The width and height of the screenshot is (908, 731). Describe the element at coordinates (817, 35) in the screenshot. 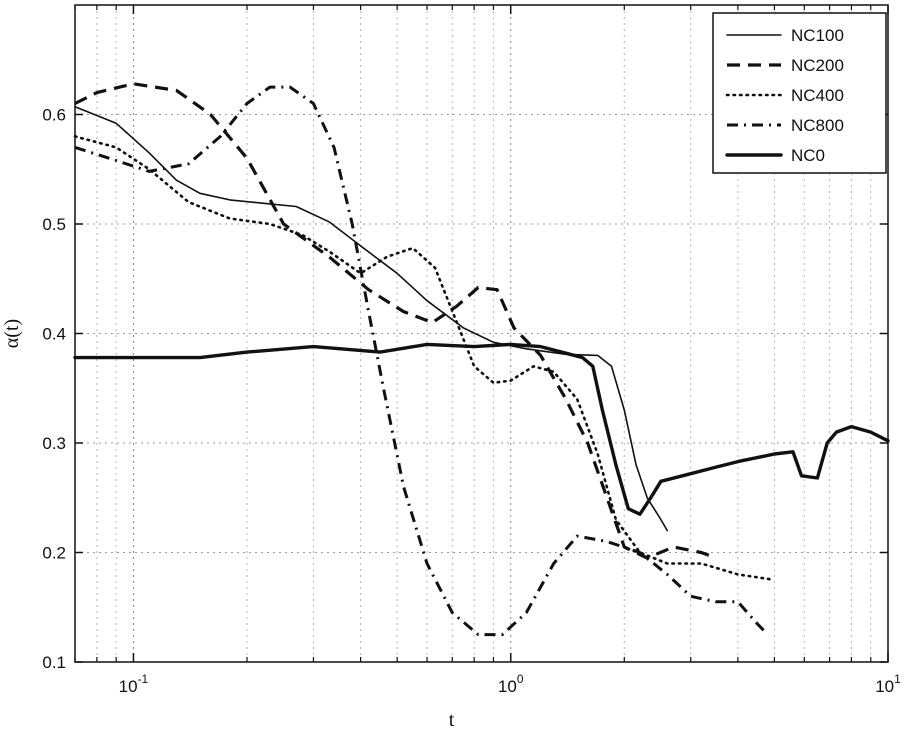

I see `legend-label-nc100: NC100` at that location.